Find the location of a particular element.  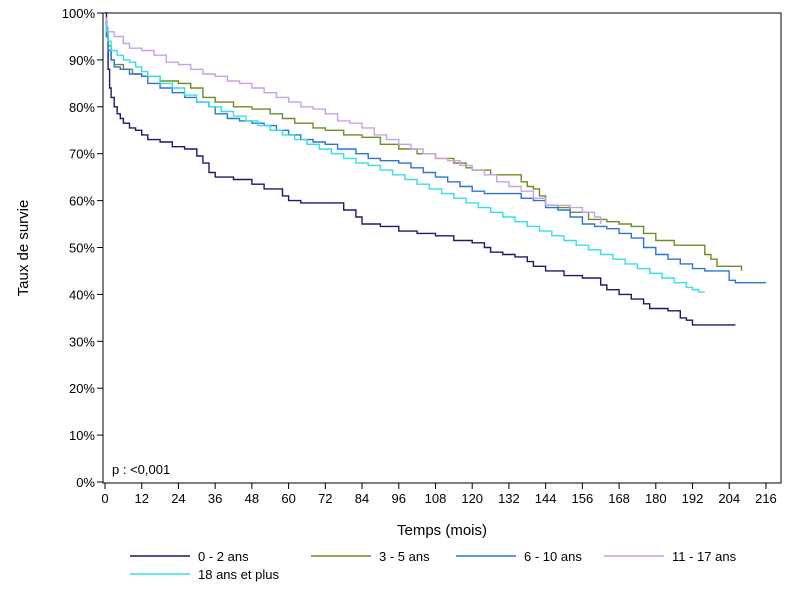

y-tick-label: 0% is located at coordinates (85, 482).